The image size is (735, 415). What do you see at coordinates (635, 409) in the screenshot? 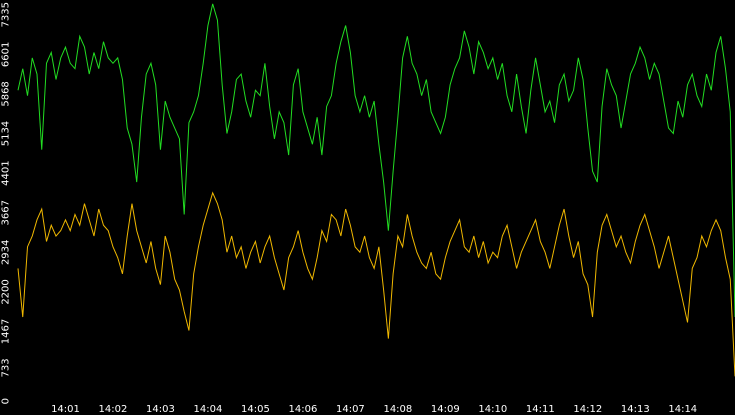
I see `x-tick-label: 14:13` at bounding box center [635, 409].